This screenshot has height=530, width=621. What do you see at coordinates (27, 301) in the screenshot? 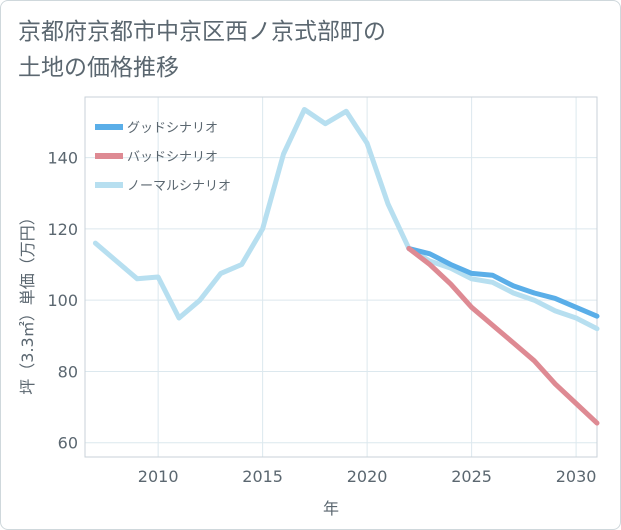
I see `y-axis-label: 坪（3.3㎡）単価（万円）` at bounding box center [27, 301].